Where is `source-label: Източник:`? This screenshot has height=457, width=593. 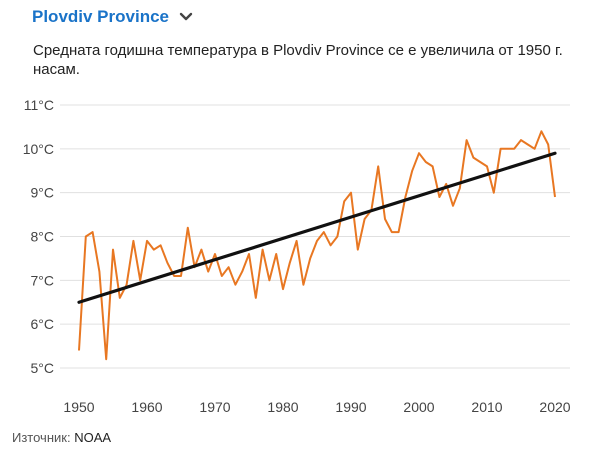
source-label: Източник: is located at coordinates (41, 437).